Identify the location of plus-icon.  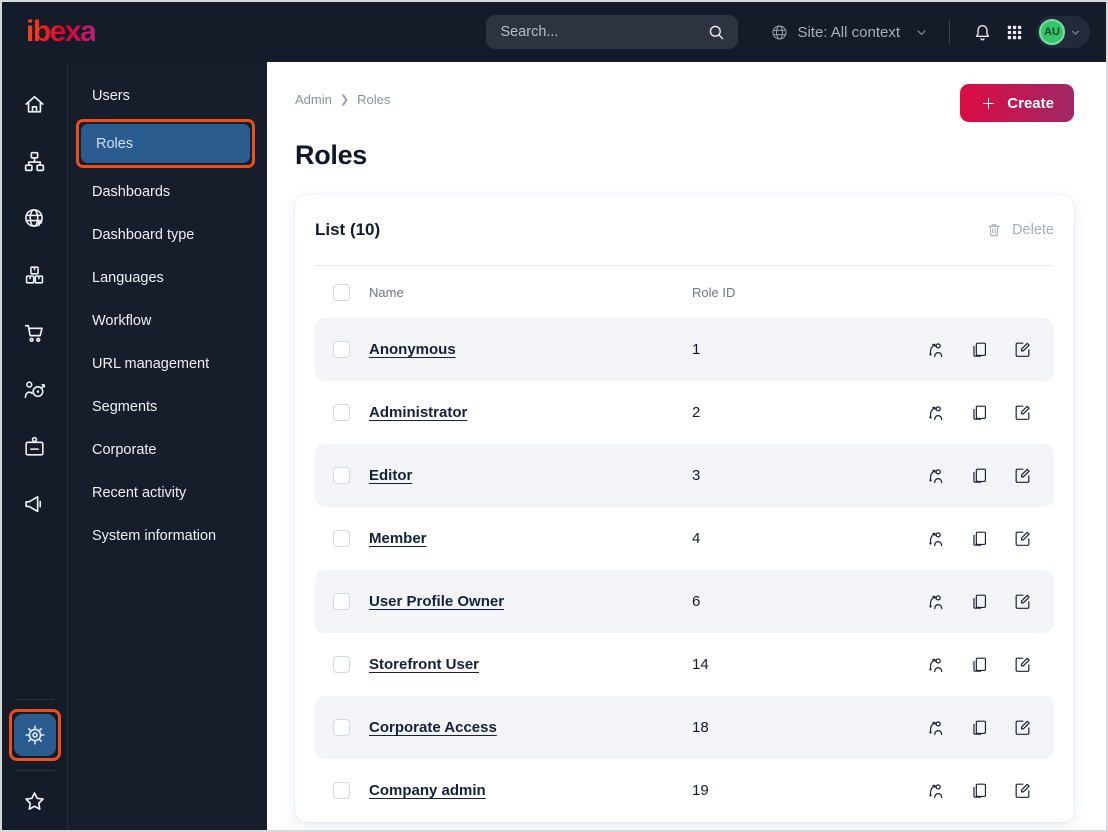
(988, 103).